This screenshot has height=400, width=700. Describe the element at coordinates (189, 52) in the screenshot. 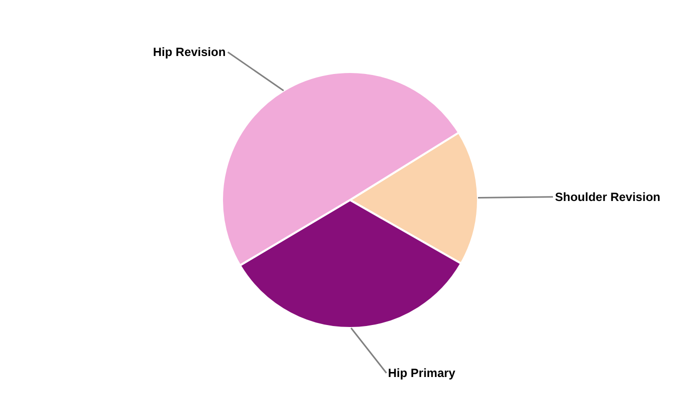

I see `slice-label: Hip Revision` at that location.